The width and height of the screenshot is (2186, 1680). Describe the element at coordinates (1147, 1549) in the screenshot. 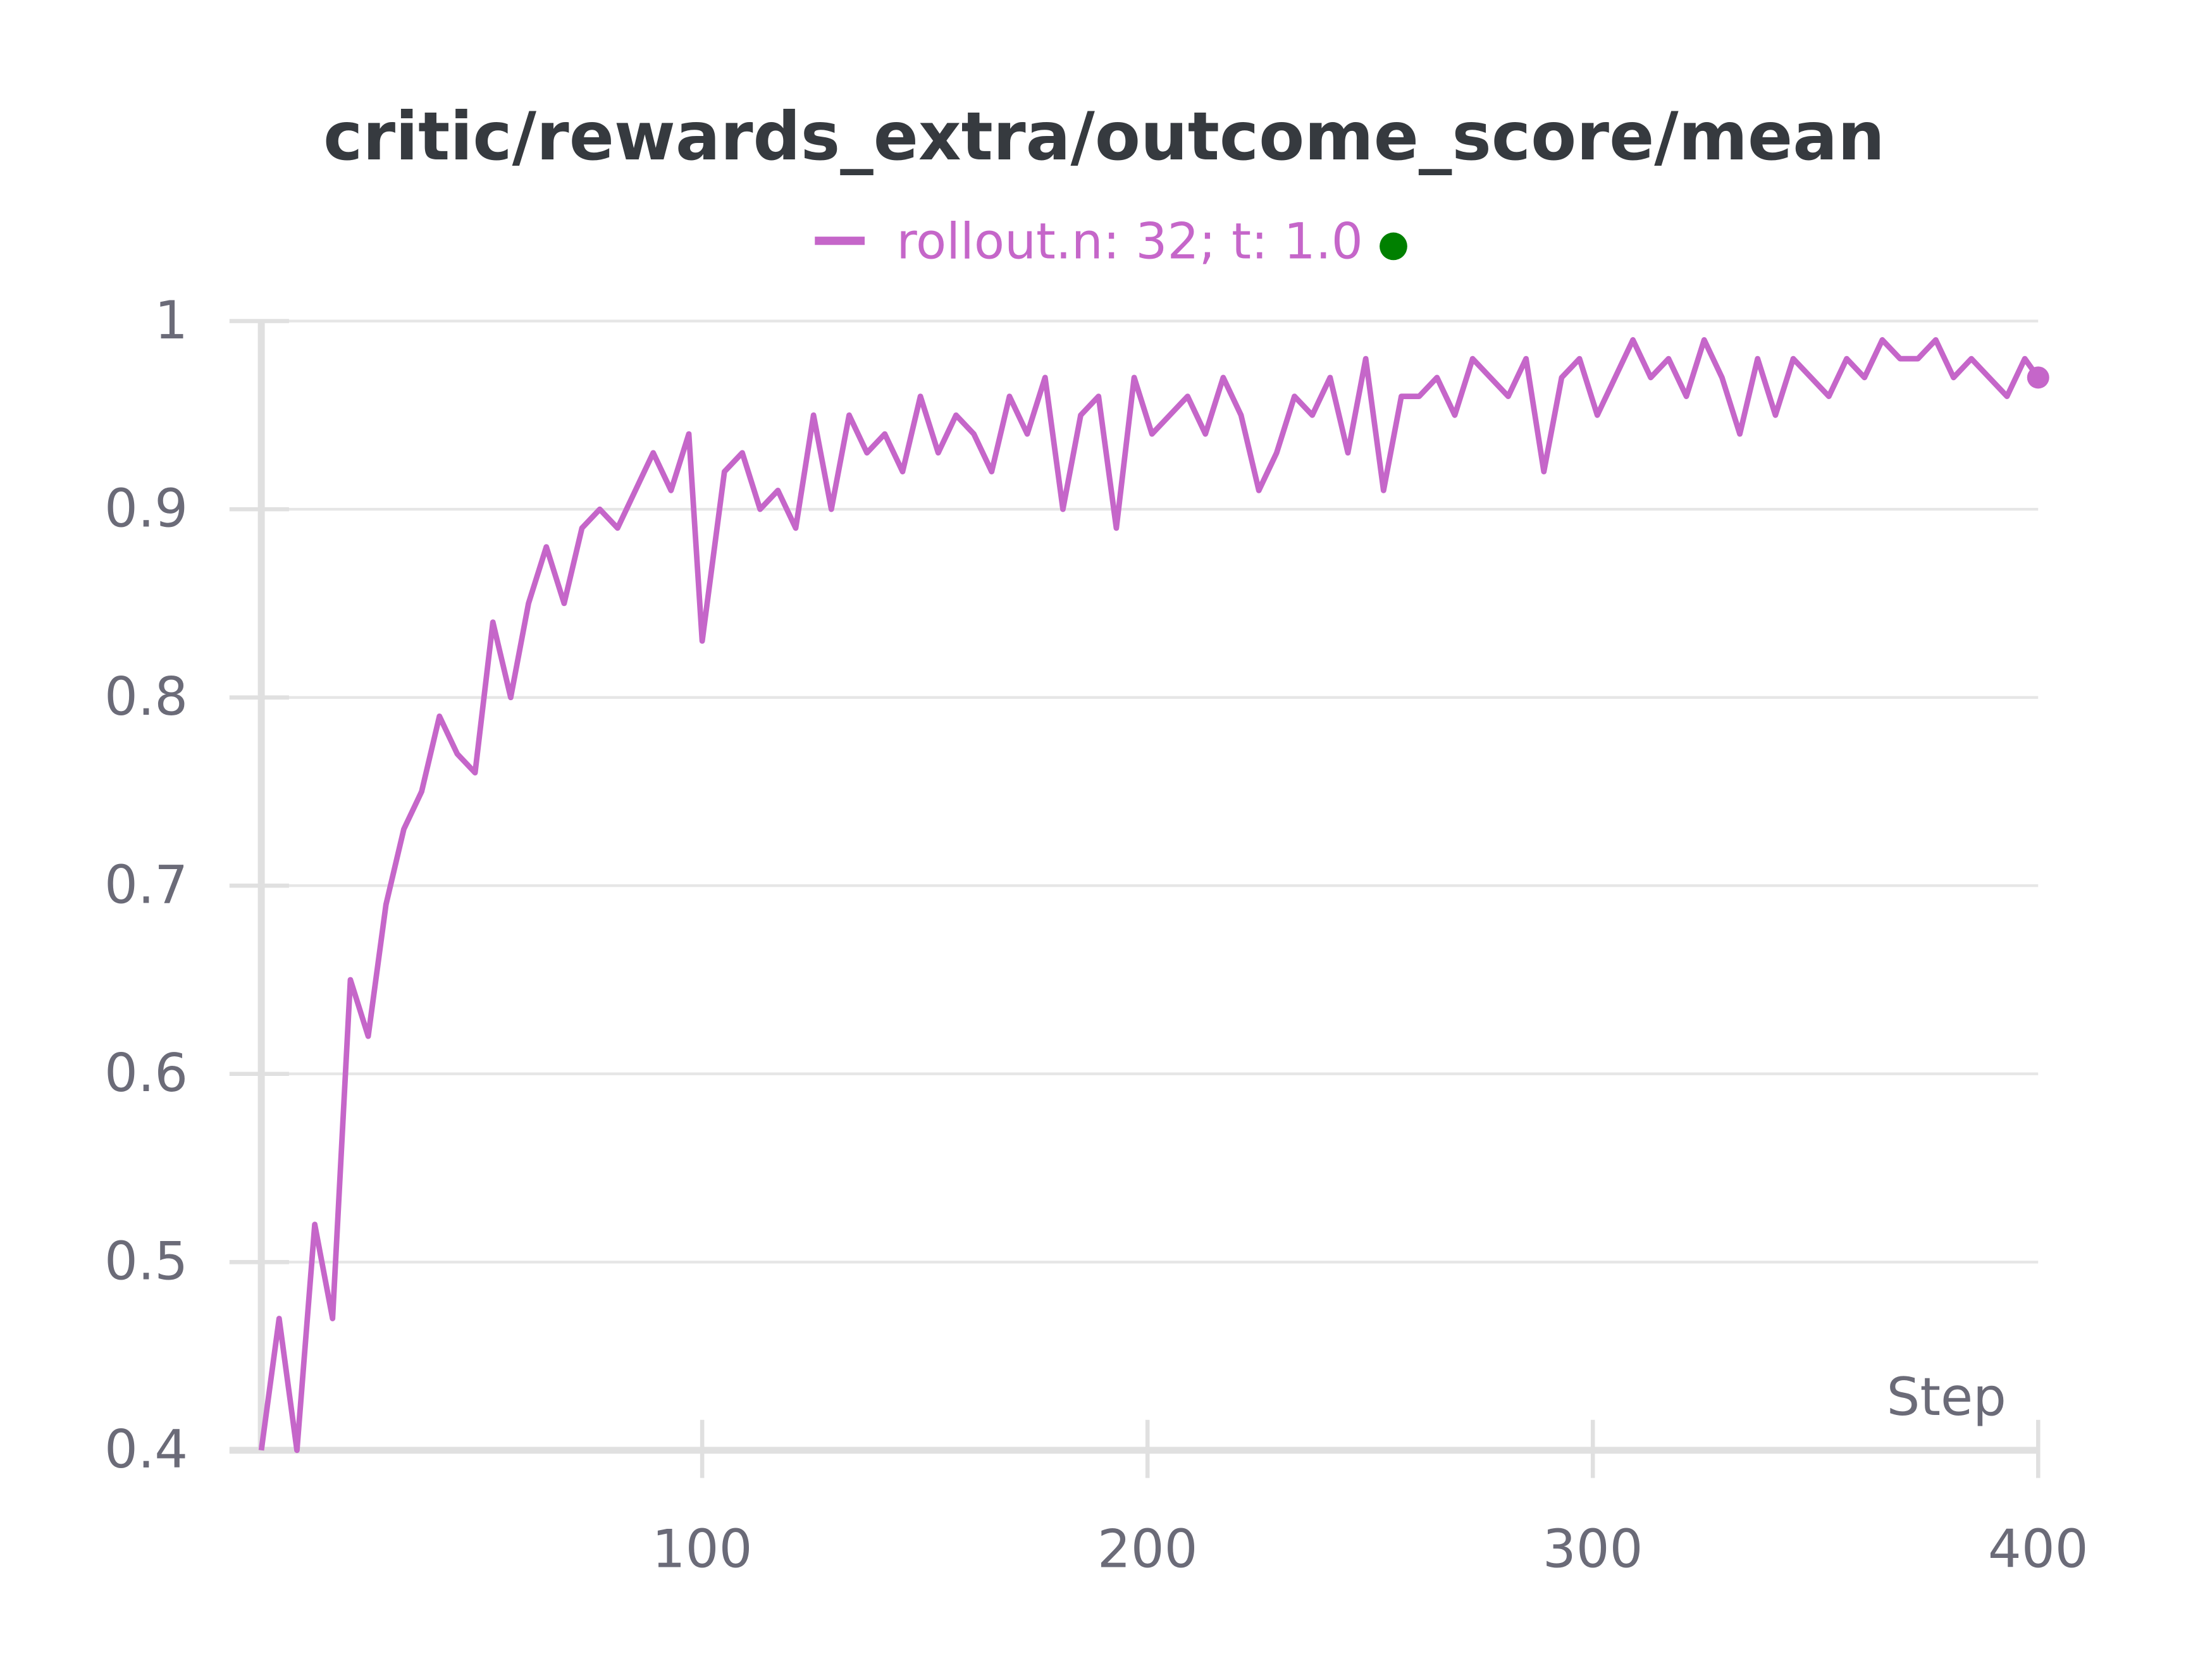

I see `x-tick-label: 200` at that location.